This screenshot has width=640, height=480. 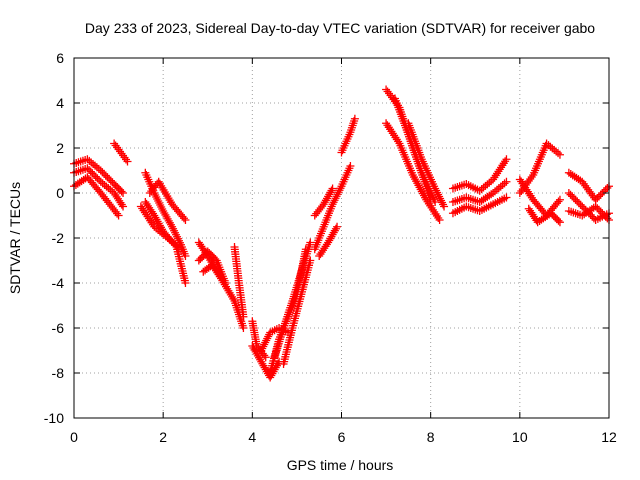 I want to click on x-tick-label: 2, so click(x=163, y=437).